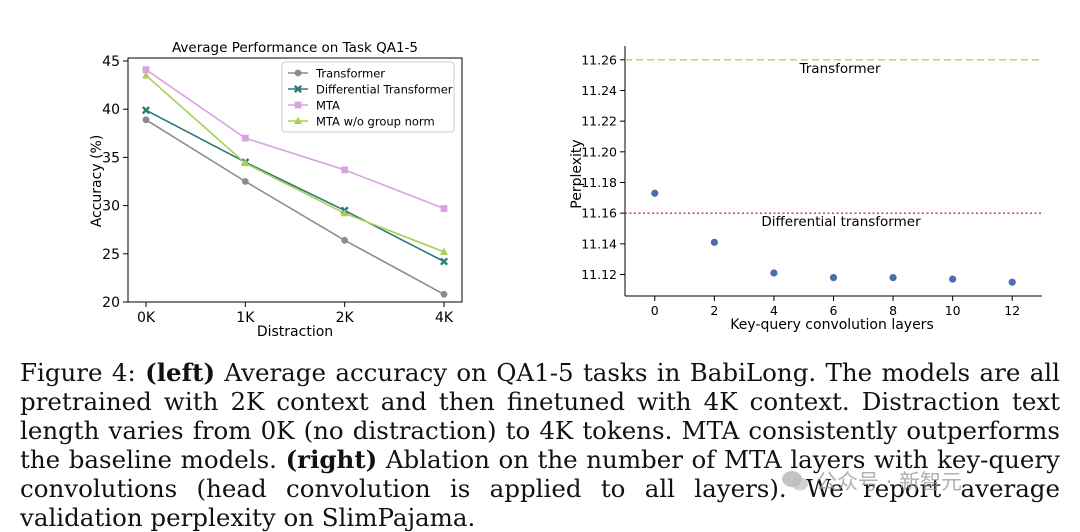 Image resolution: width=1080 pixels, height=532 pixels. Describe the element at coordinates (83, 372) in the screenshot. I see `caption-prefix: Figure 4:` at that location.